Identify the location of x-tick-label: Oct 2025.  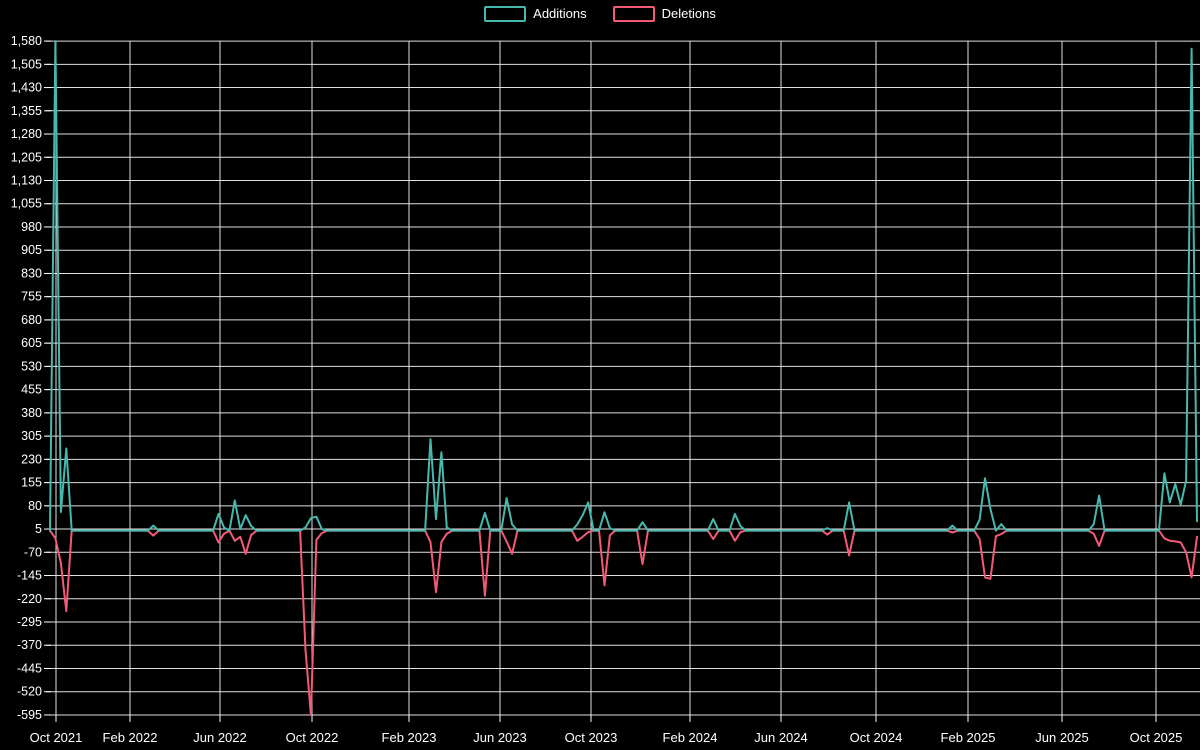
(1156, 737).